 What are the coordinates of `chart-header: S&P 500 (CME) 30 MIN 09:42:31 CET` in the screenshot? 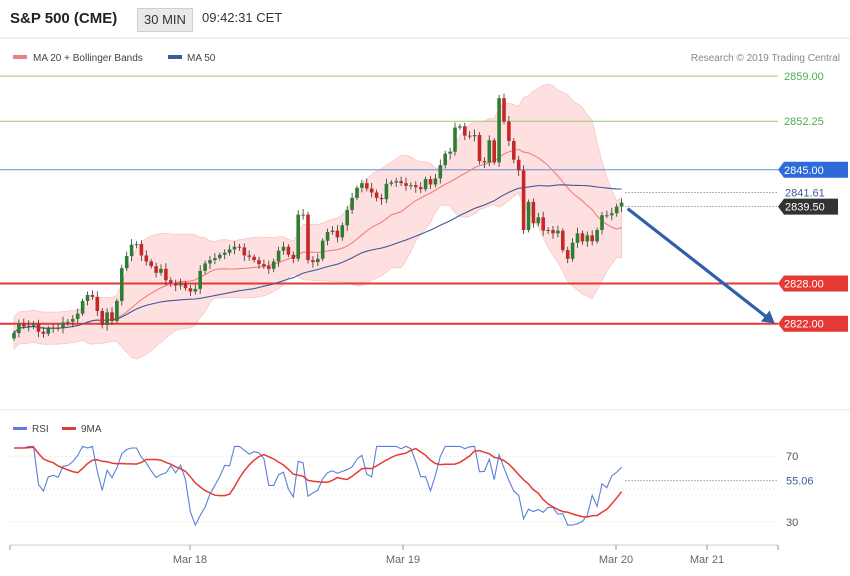 It's located at (425, 19).